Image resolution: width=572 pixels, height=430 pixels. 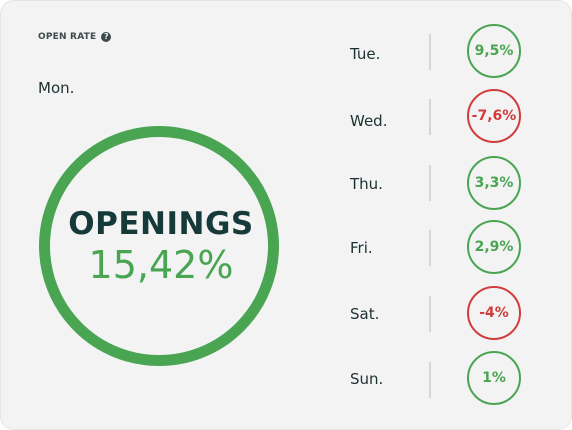 I want to click on day-label: Sun., so click(x=367, y=379).